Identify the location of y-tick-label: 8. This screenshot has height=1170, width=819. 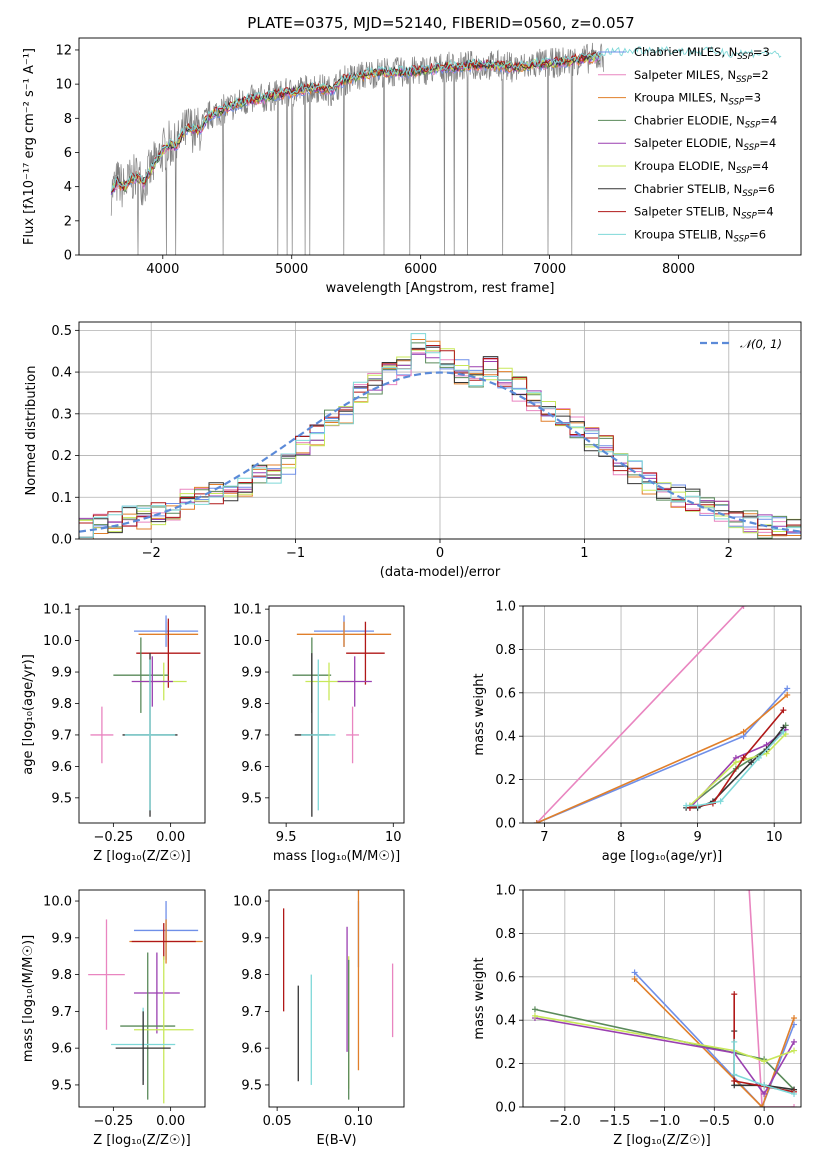
(68, 119).